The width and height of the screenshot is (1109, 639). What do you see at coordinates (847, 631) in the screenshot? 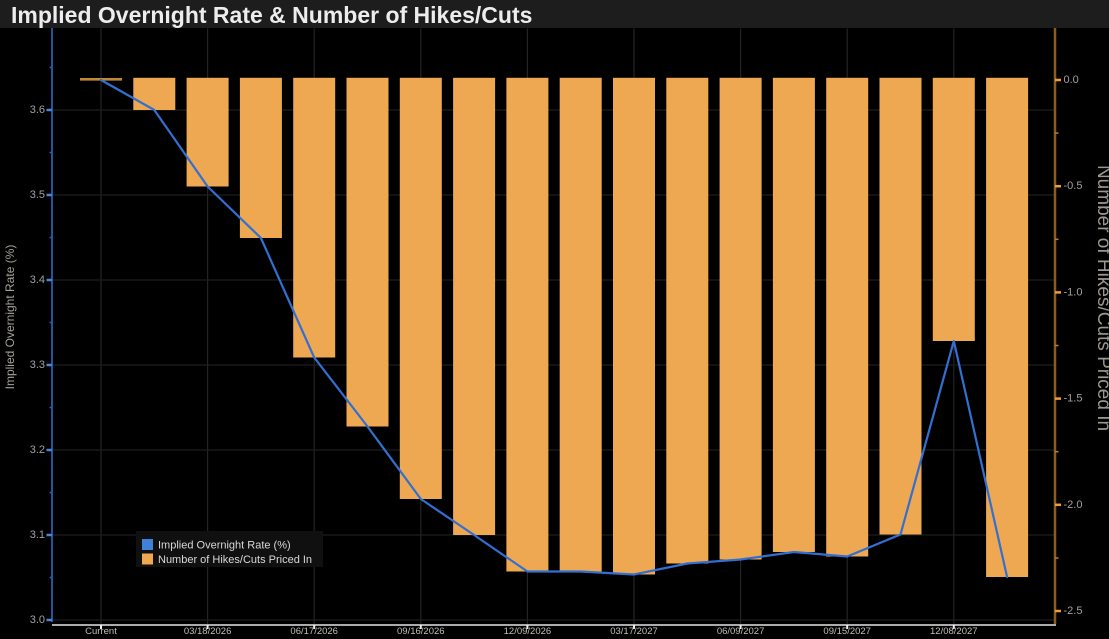
I see `svg-text: 09/15/2027` at bounding box center [847, 631].